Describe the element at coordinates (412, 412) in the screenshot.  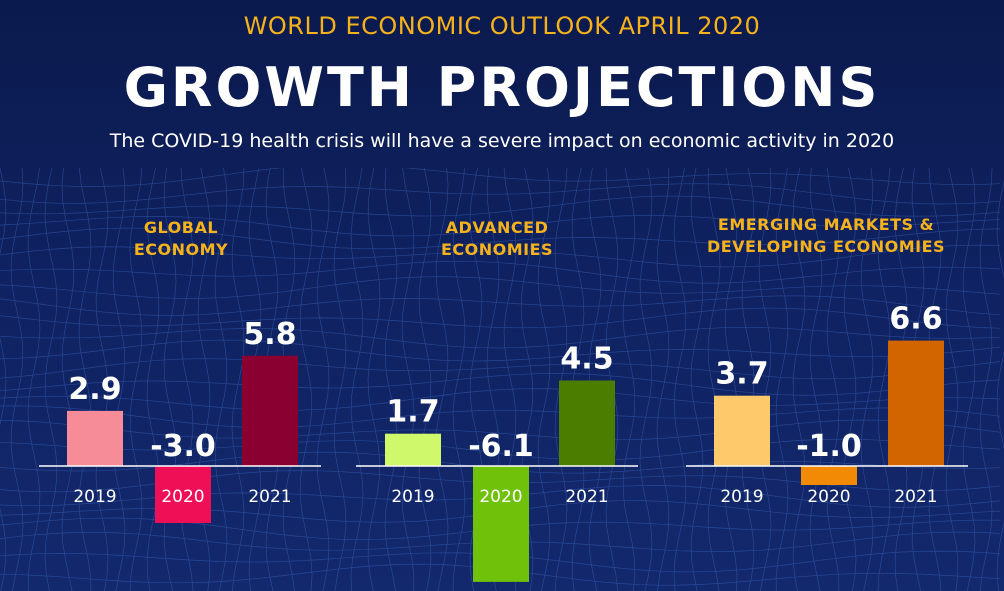
I see `data-label: 1.7` at that location.